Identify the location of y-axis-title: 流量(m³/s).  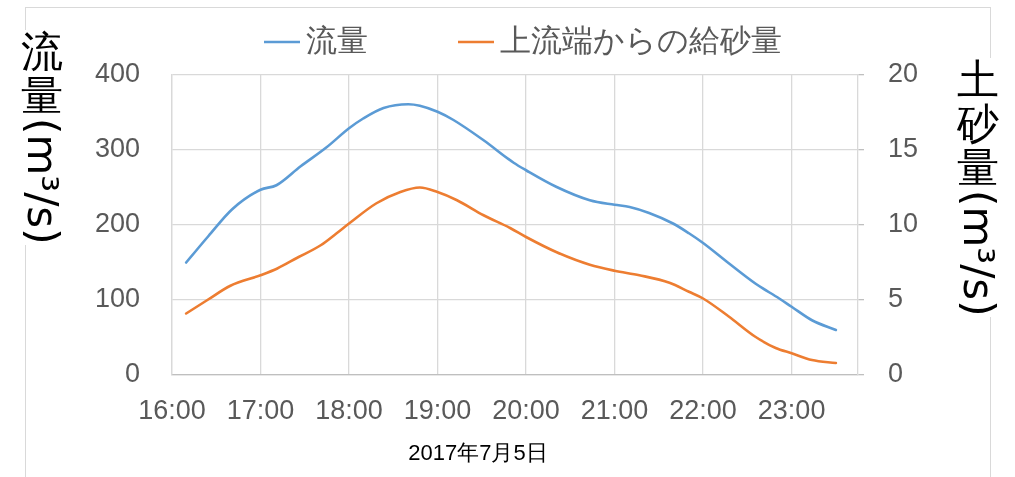
(43, 136).